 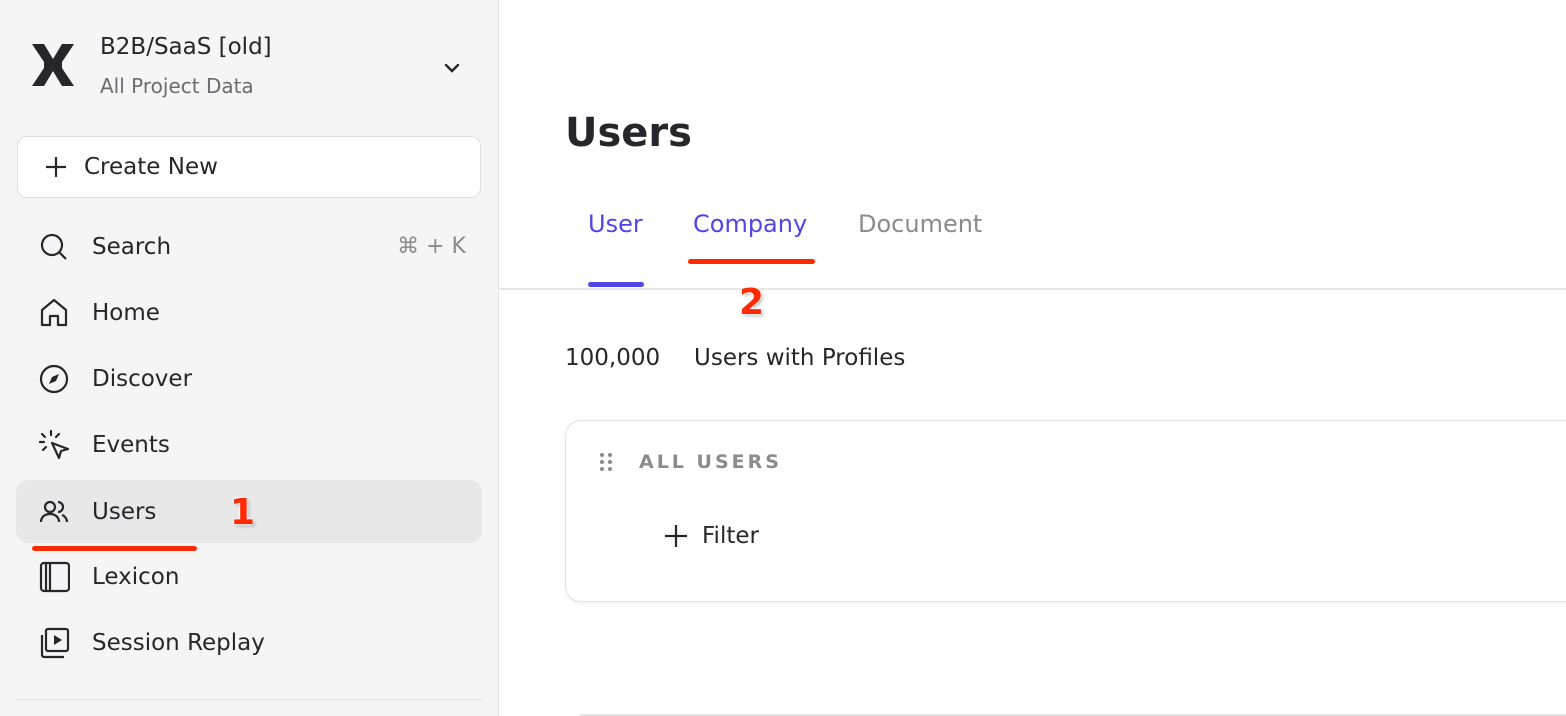 I want to click on sidebar-divider, so click(x=249, y=699).